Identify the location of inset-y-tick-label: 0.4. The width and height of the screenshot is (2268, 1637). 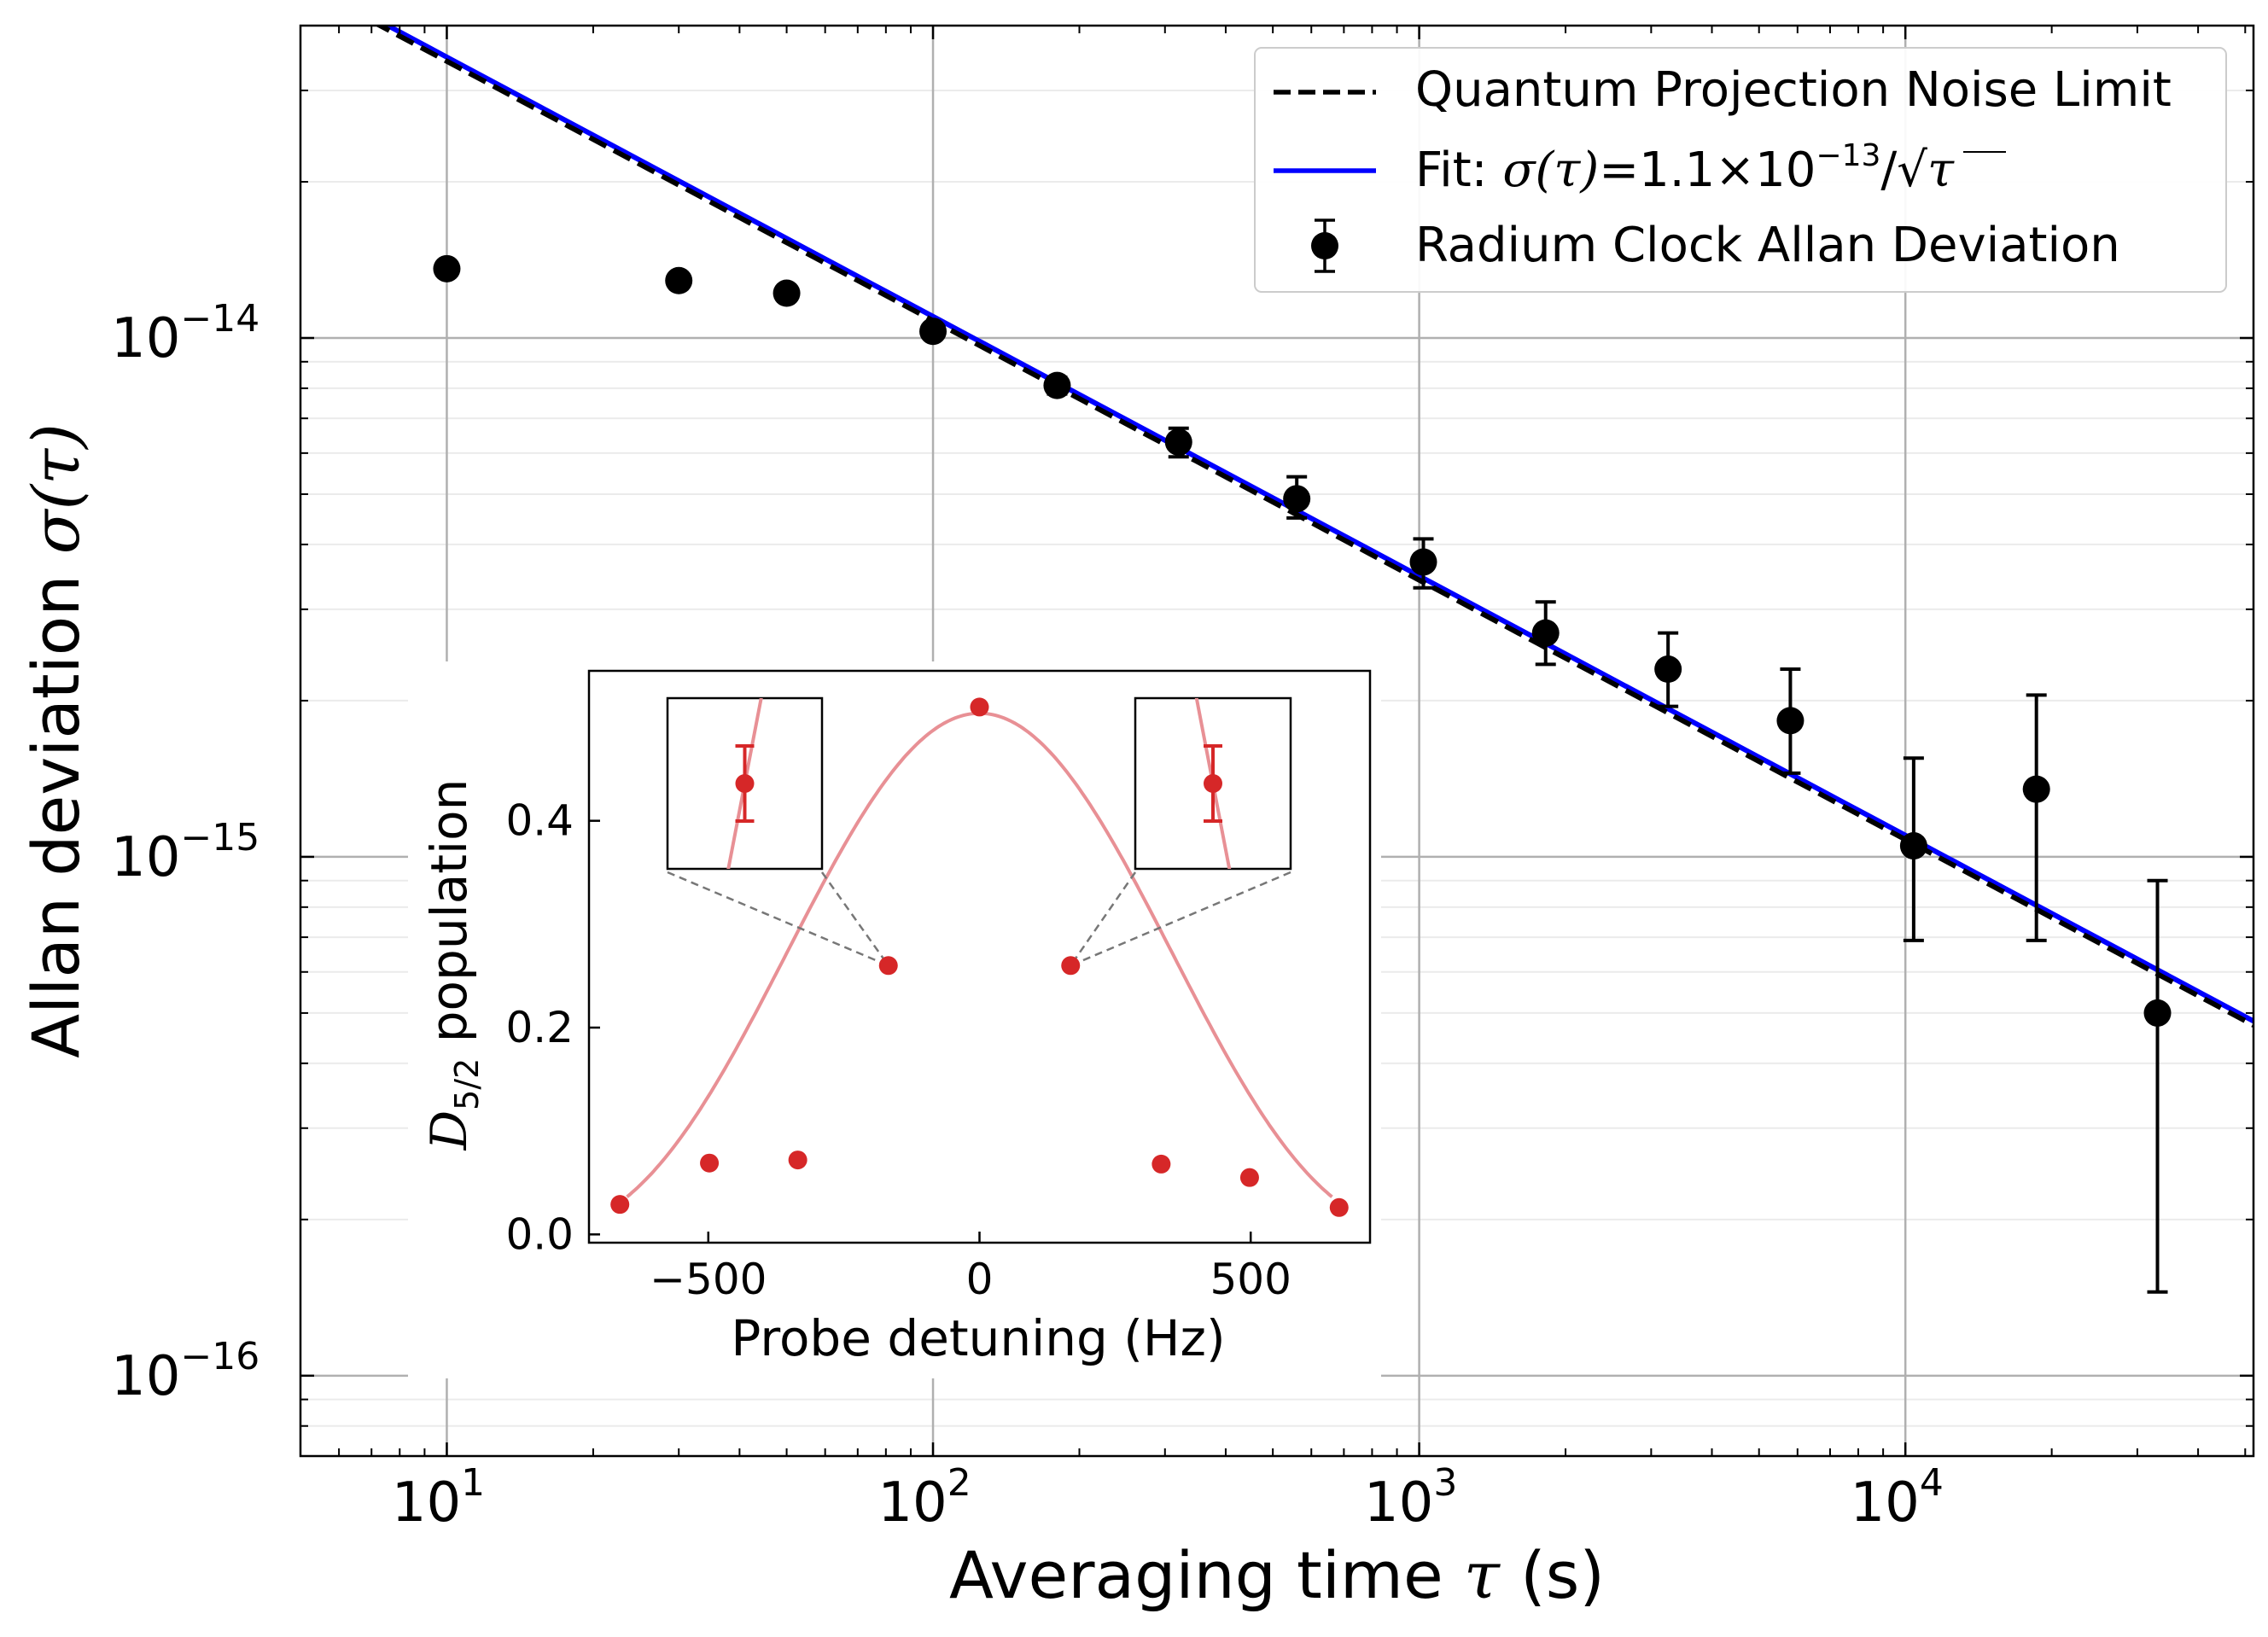
(539, 821).